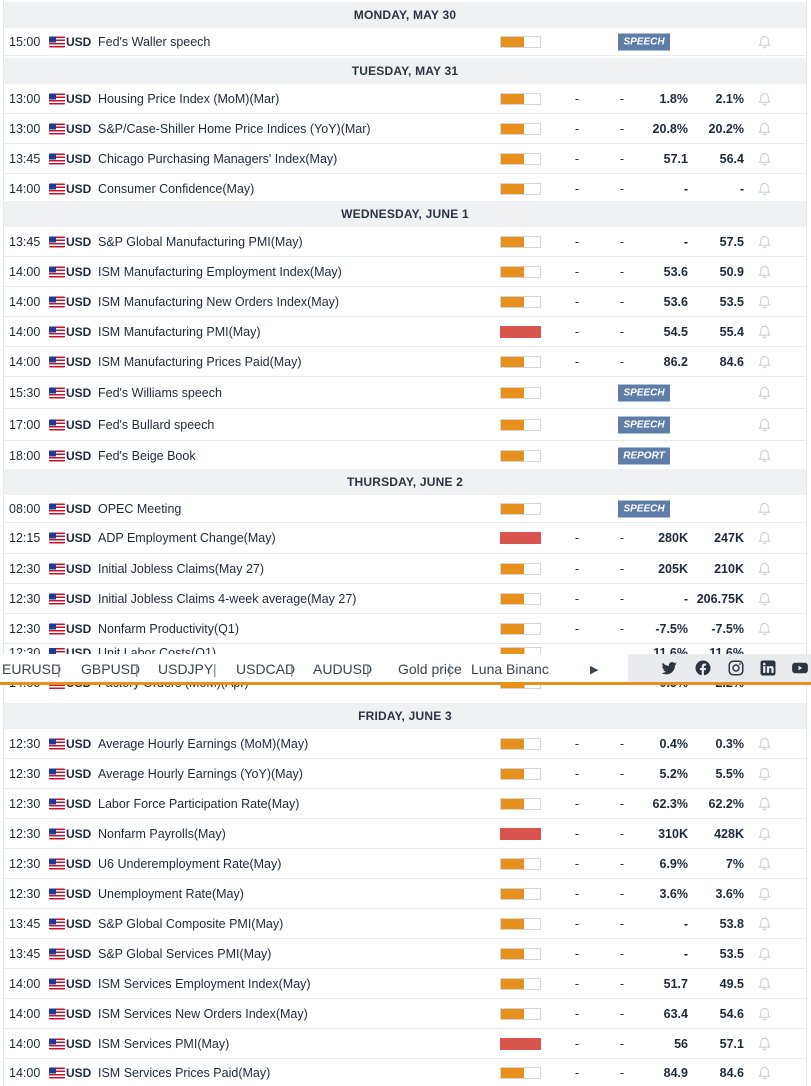  I want to click on event-row: 14:00 USD ISM Services PMI(May) - - 56 57.1, so click(405, 1044).